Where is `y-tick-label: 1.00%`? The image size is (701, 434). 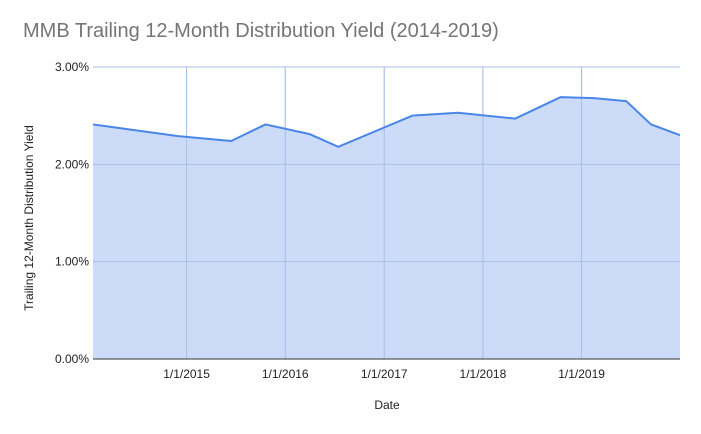 y-tick-label: 1.00% is located at coordinates (72, 262).